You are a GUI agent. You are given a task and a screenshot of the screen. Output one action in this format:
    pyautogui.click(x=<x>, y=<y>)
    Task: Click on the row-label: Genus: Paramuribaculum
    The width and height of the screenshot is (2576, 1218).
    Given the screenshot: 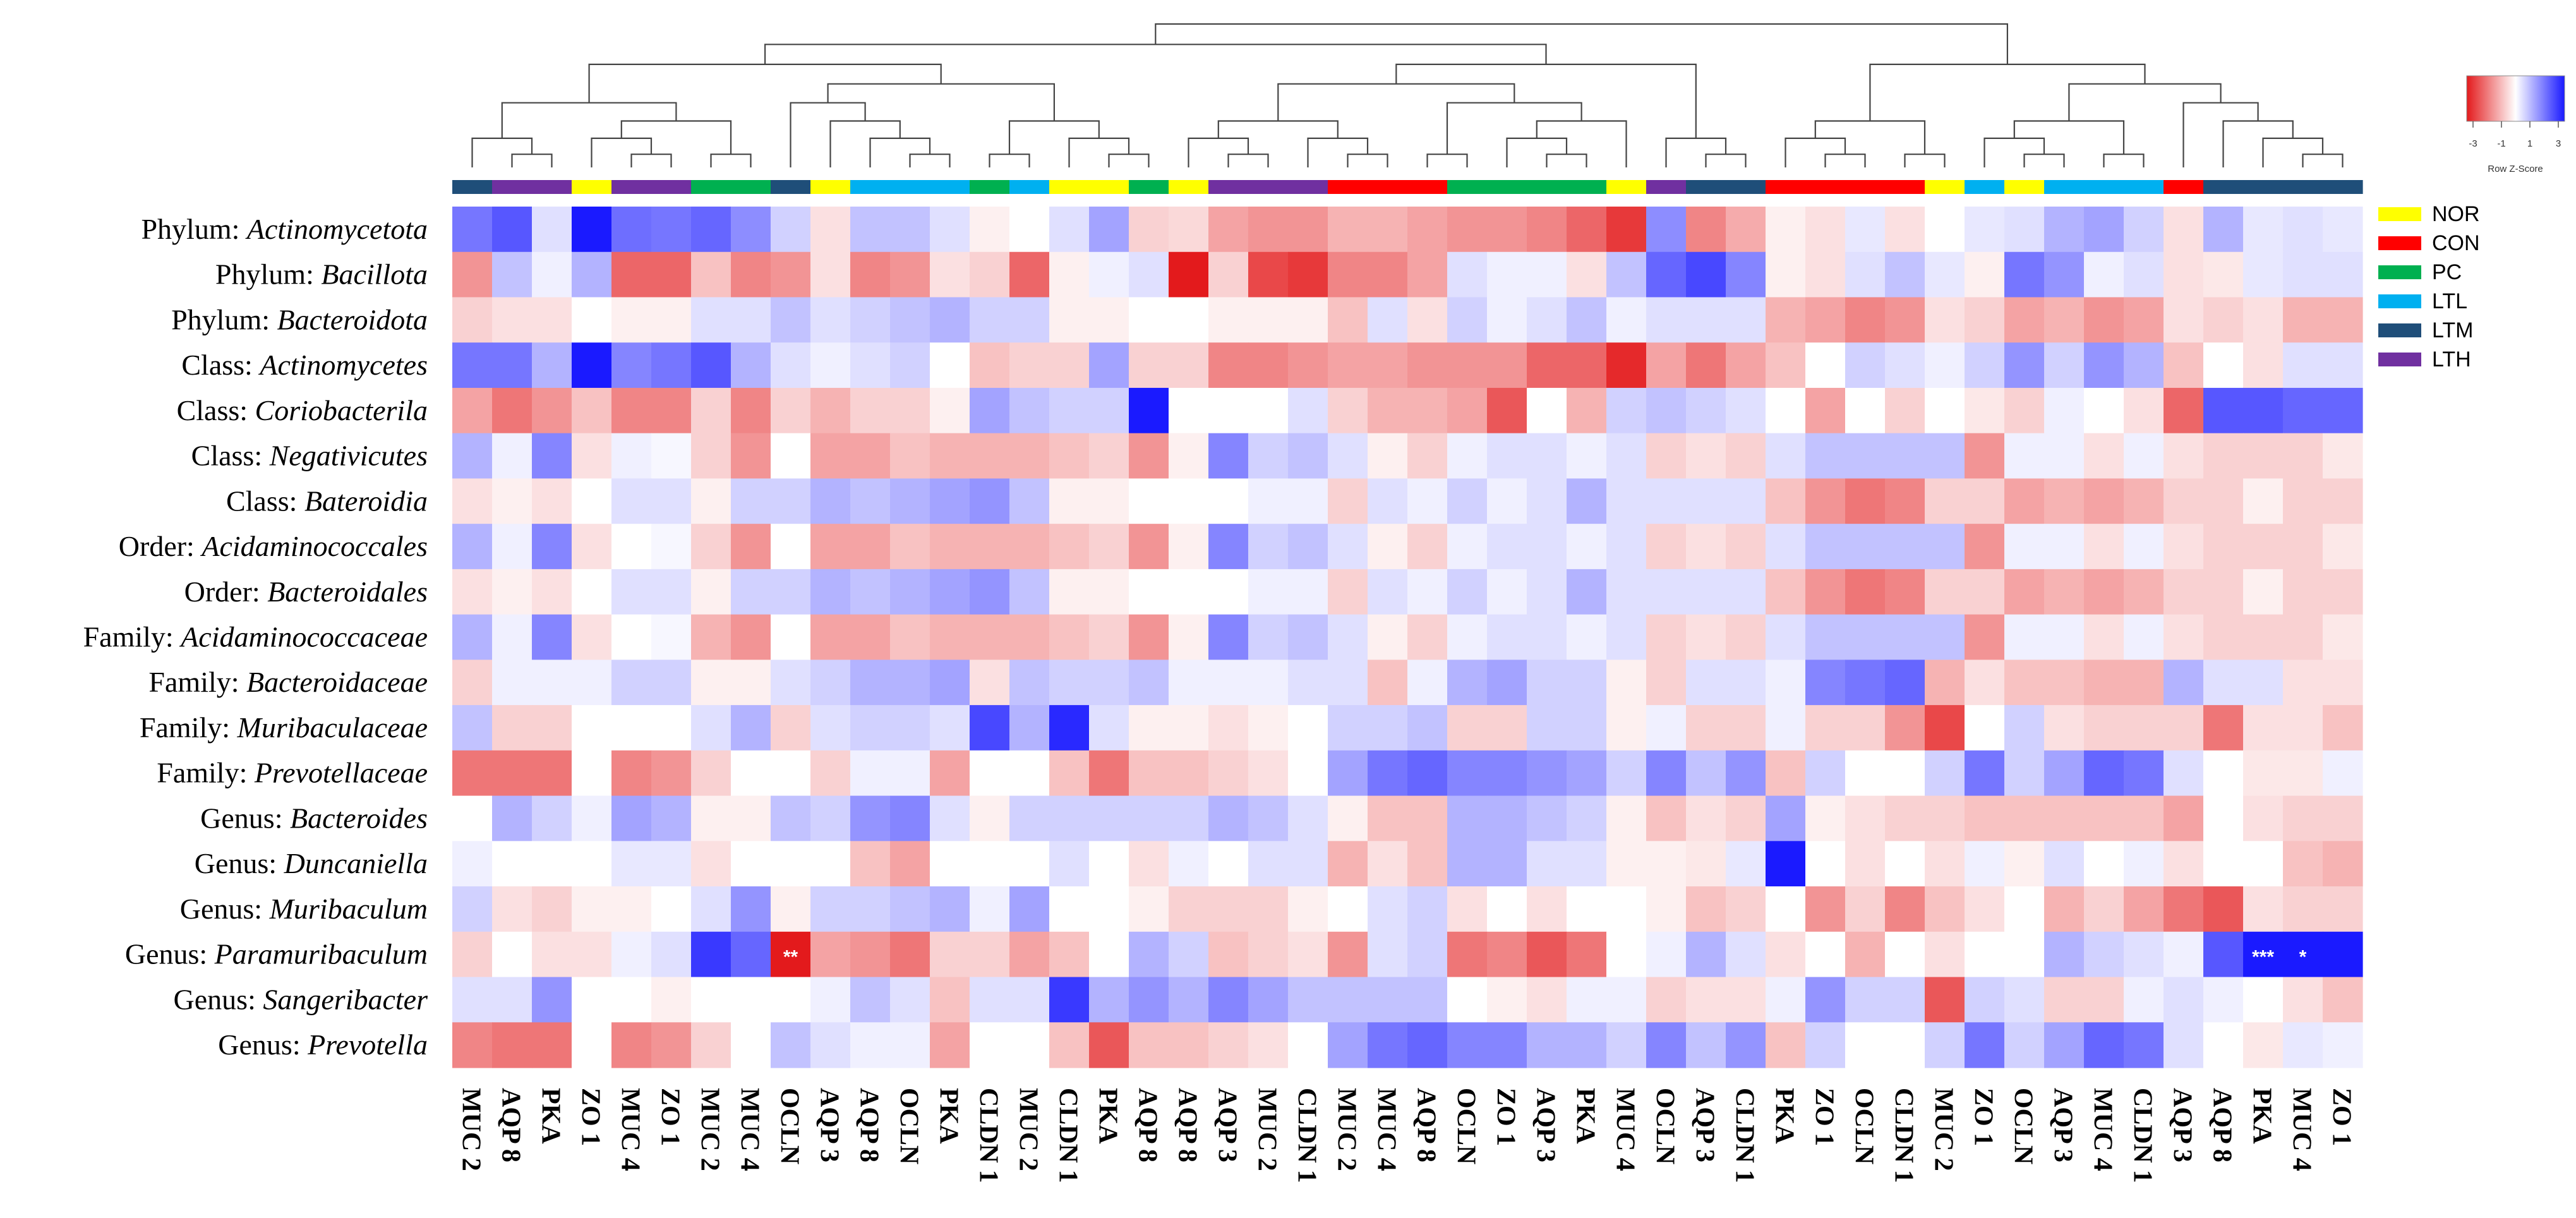 What is the action you would take?
    pyautogui.click(x=276, y=954)
    